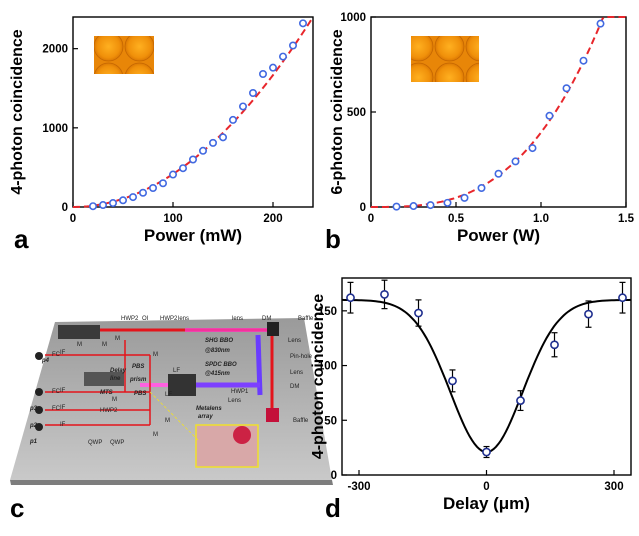 The width and height of the screenshot is (639, 536). I want to click on setup-label: Lens, so click(234, 401).